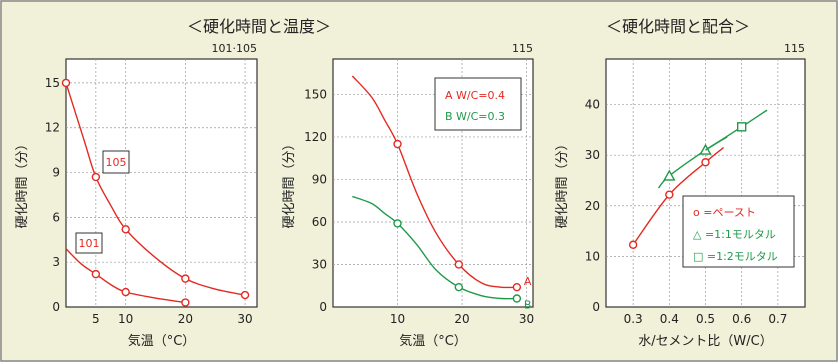  What do you see at coordinates (678, 26) in the screenshot?
I see `header-right: ＜硬化時間と配合＞` at bounding box center [678, 26].